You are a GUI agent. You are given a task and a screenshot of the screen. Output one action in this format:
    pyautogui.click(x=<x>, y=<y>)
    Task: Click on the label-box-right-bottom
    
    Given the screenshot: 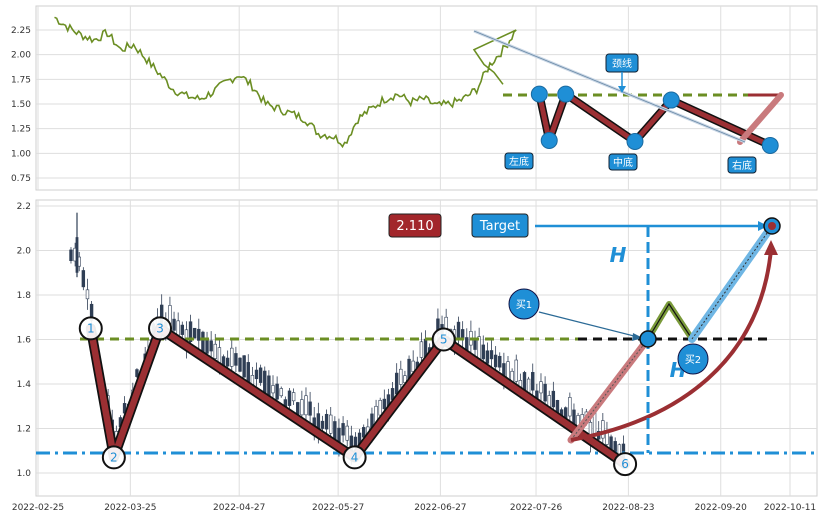 What is the action you would take?
    pyautogui.click(x=742, y=165)
    